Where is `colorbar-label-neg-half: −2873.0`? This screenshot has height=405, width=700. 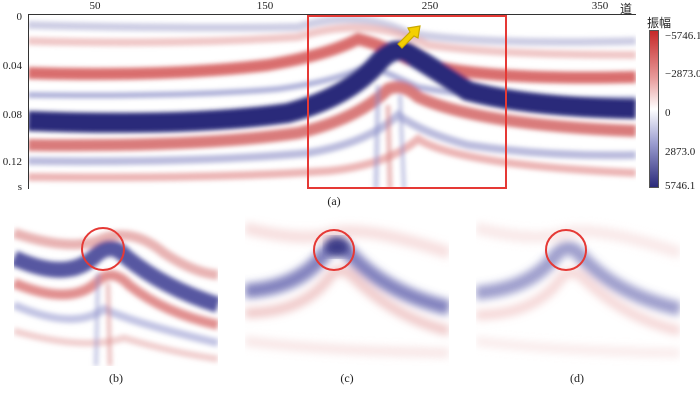 colorbar-label-neg-half: −2873.0 is located at coordinates (682, 74).